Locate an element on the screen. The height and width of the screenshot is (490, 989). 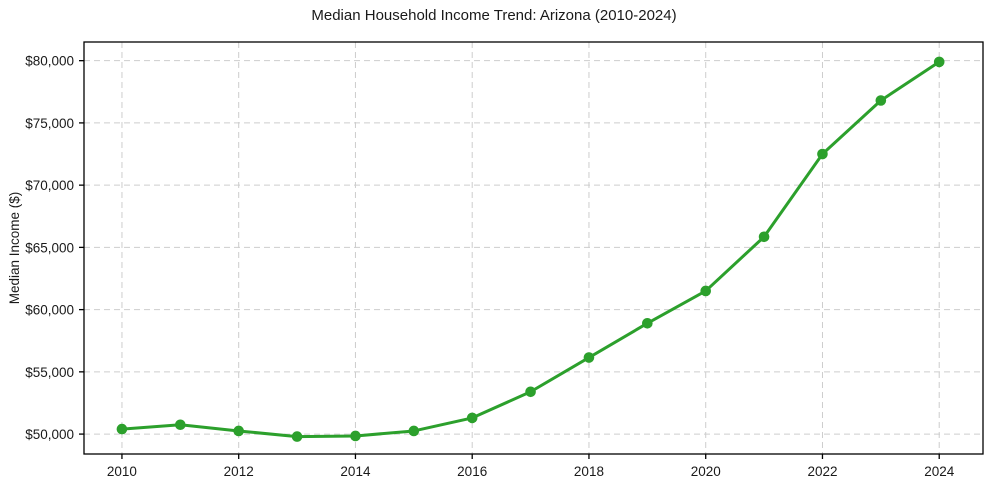
data-point-2018 is located at coordinates (589, 357).